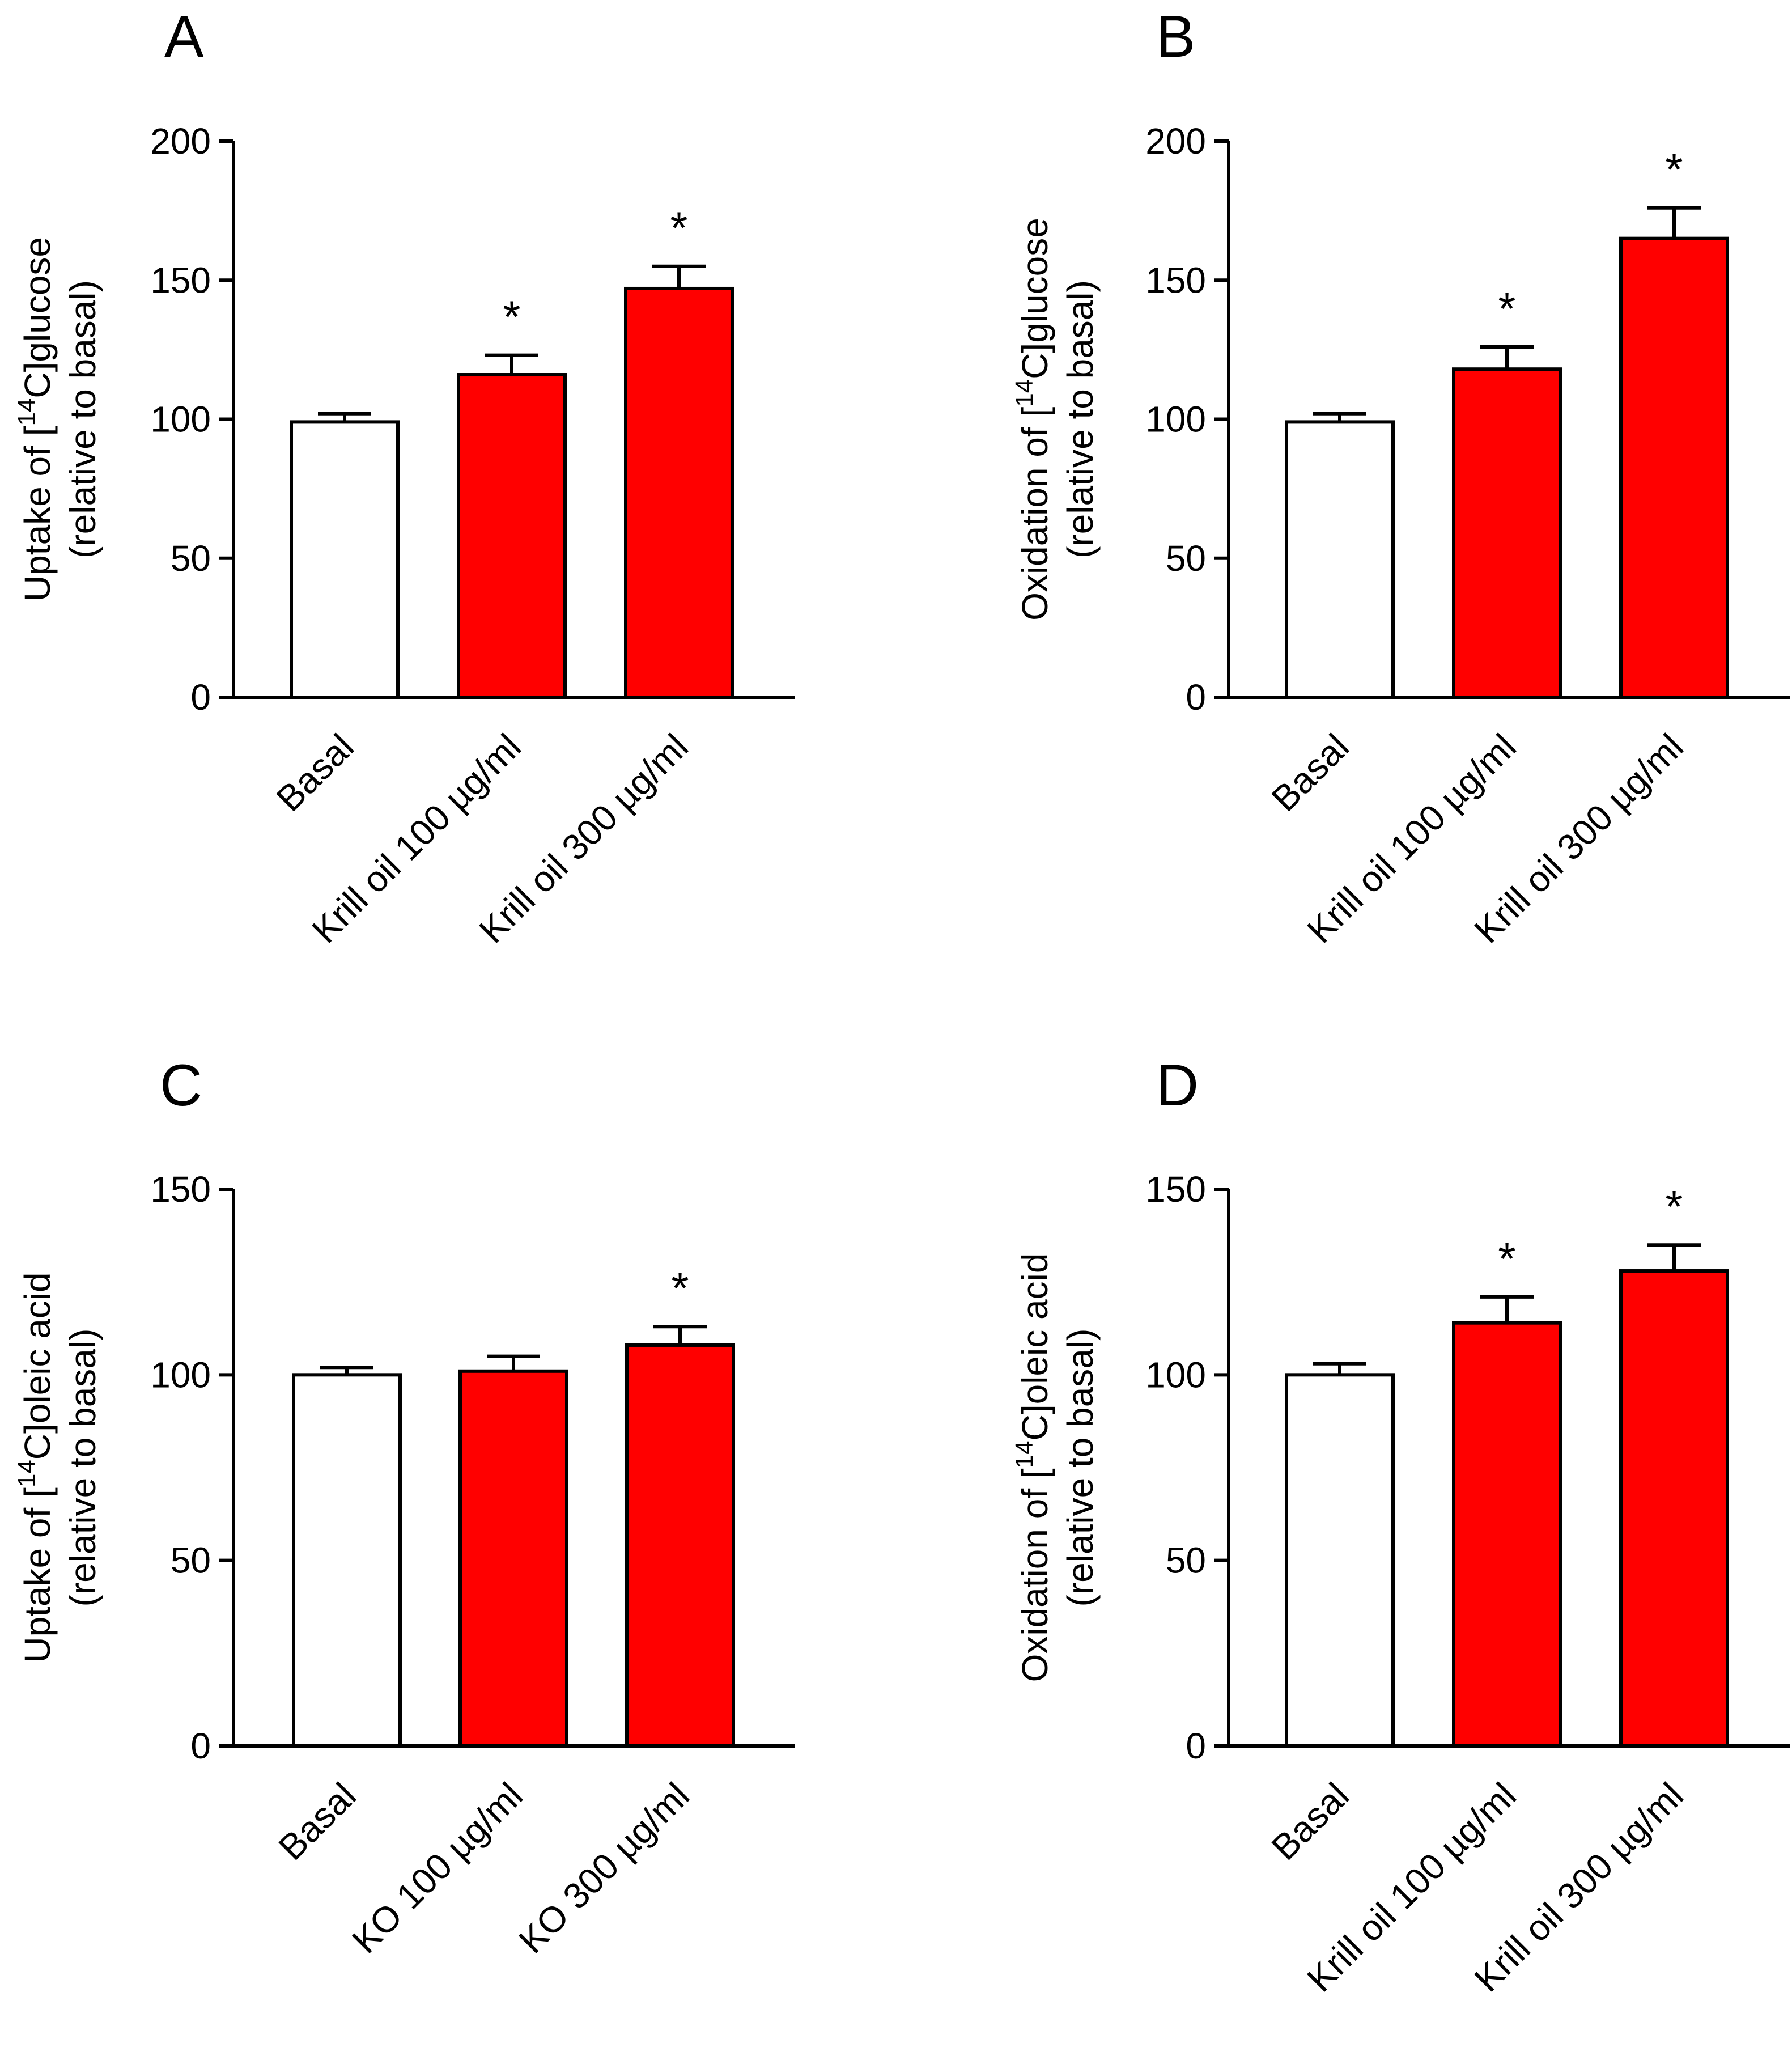 This screenshot has height=2060, width=1792. What do you see at coordinates (1175, 37) in the screenshot?
I see `panel-letter: B` at bounding box center [1175, 37].